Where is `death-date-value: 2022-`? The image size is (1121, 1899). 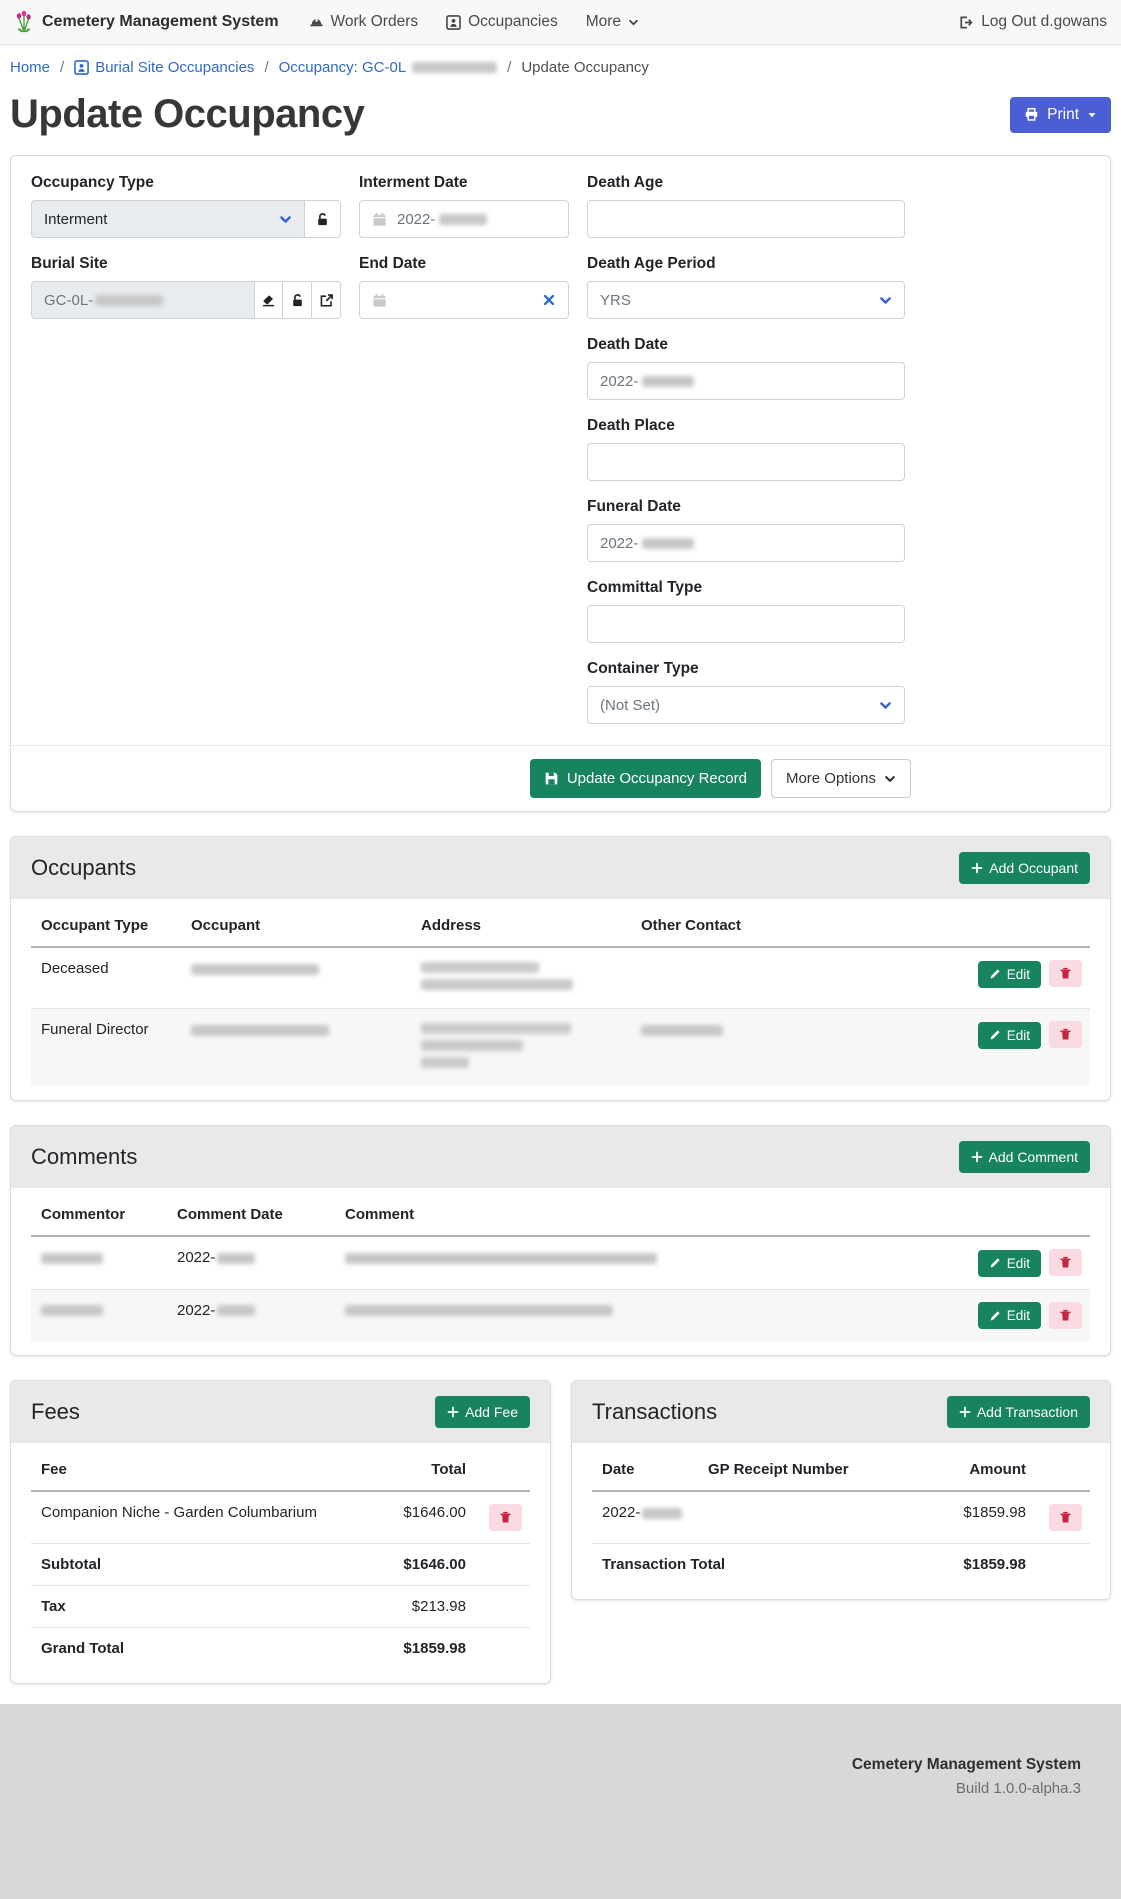 death-date-value: 2022- is located at coordinates (619, 381).